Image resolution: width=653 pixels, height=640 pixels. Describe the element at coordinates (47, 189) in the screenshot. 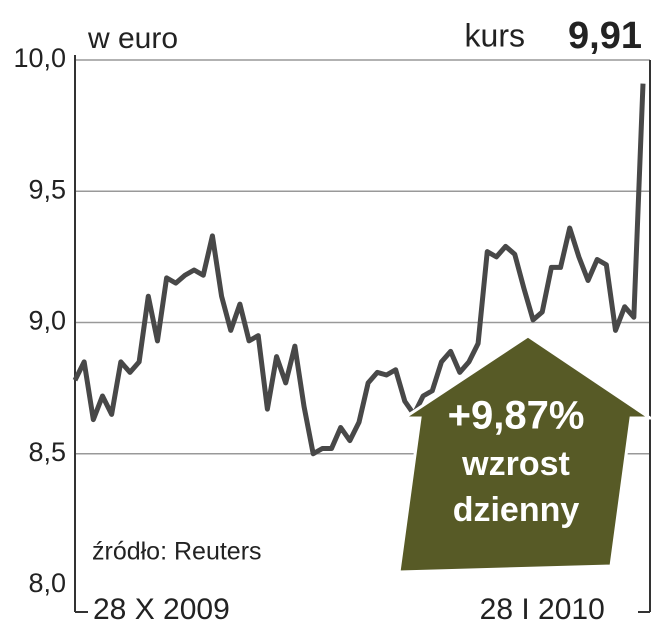

I see `y-tick-label: 9,5` at that location.